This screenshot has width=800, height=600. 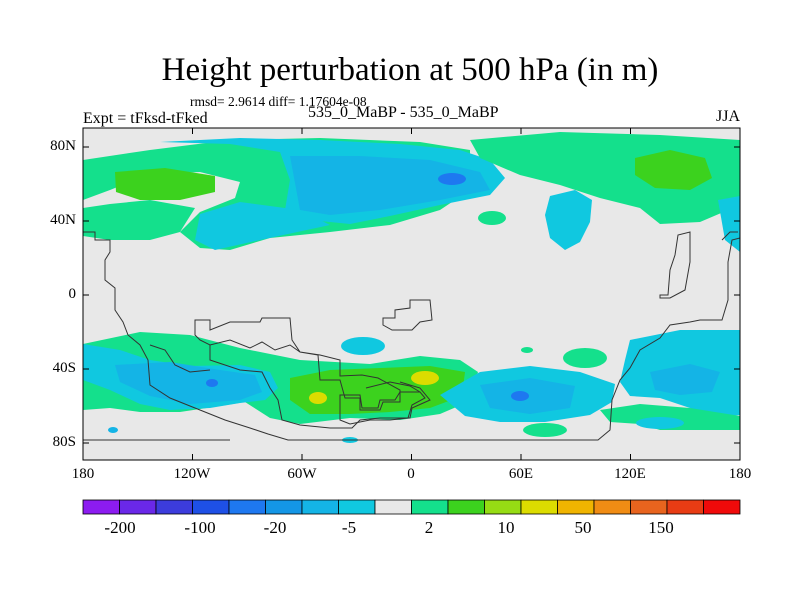 I want to click on lon-label-120e: 120E, so click(x=630, y=474).